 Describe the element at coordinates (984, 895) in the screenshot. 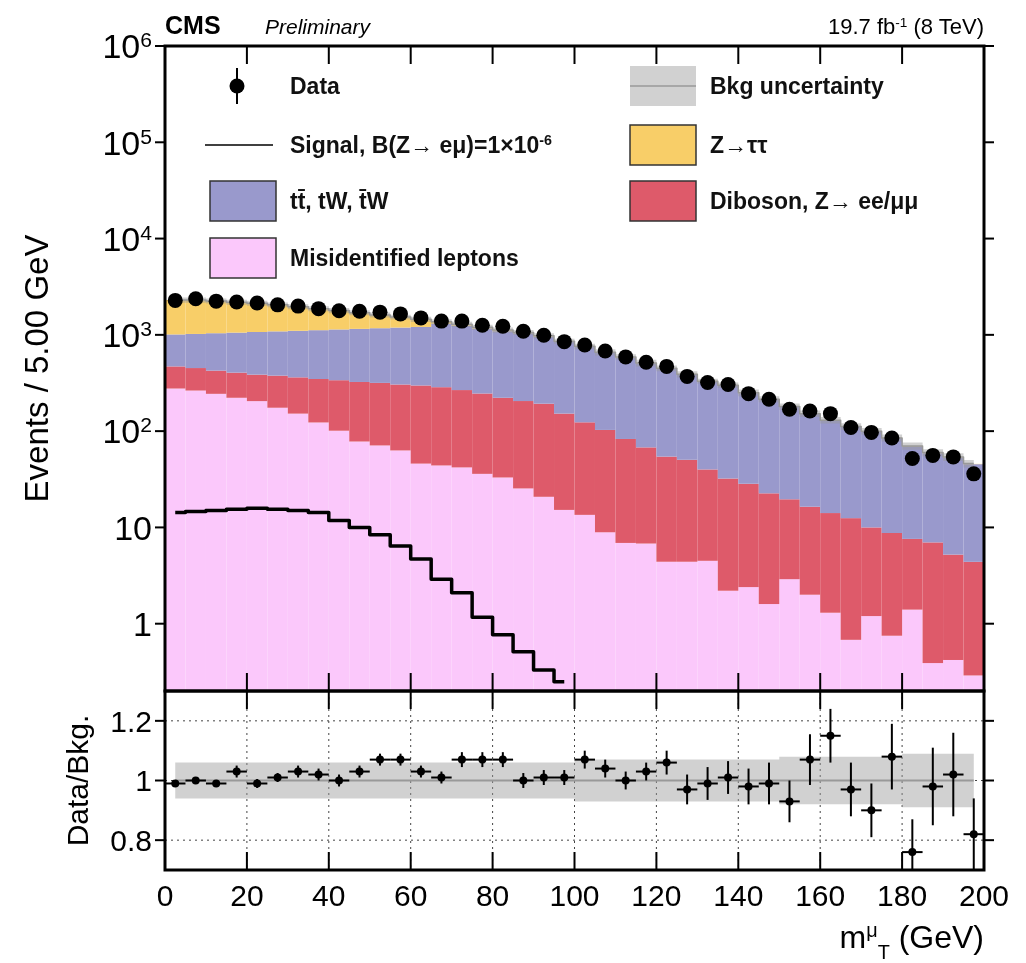

I see `x-tick-label: 200` at that location.